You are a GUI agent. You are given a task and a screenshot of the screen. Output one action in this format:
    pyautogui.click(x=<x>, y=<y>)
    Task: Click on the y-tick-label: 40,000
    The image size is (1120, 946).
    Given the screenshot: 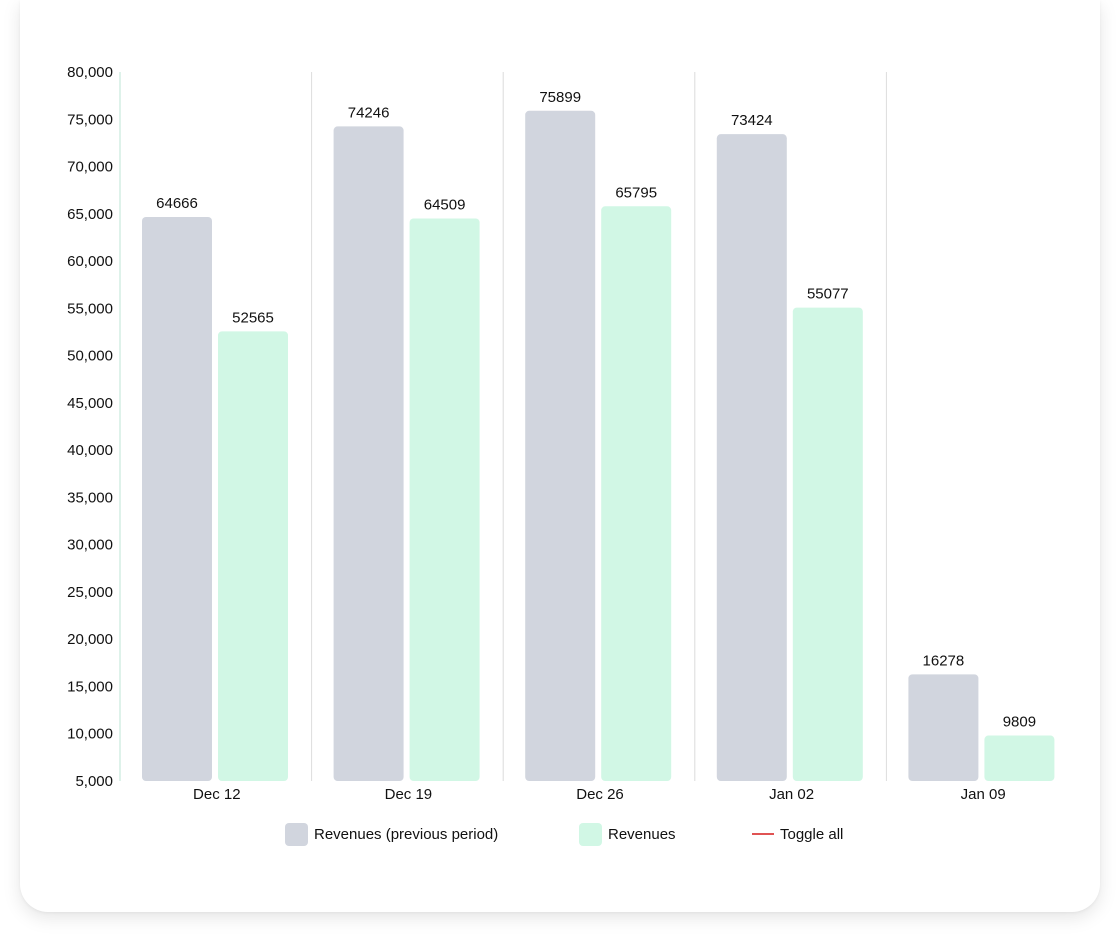 What is the action you would take?
    pyautogui.click(x=90, y=450)
    